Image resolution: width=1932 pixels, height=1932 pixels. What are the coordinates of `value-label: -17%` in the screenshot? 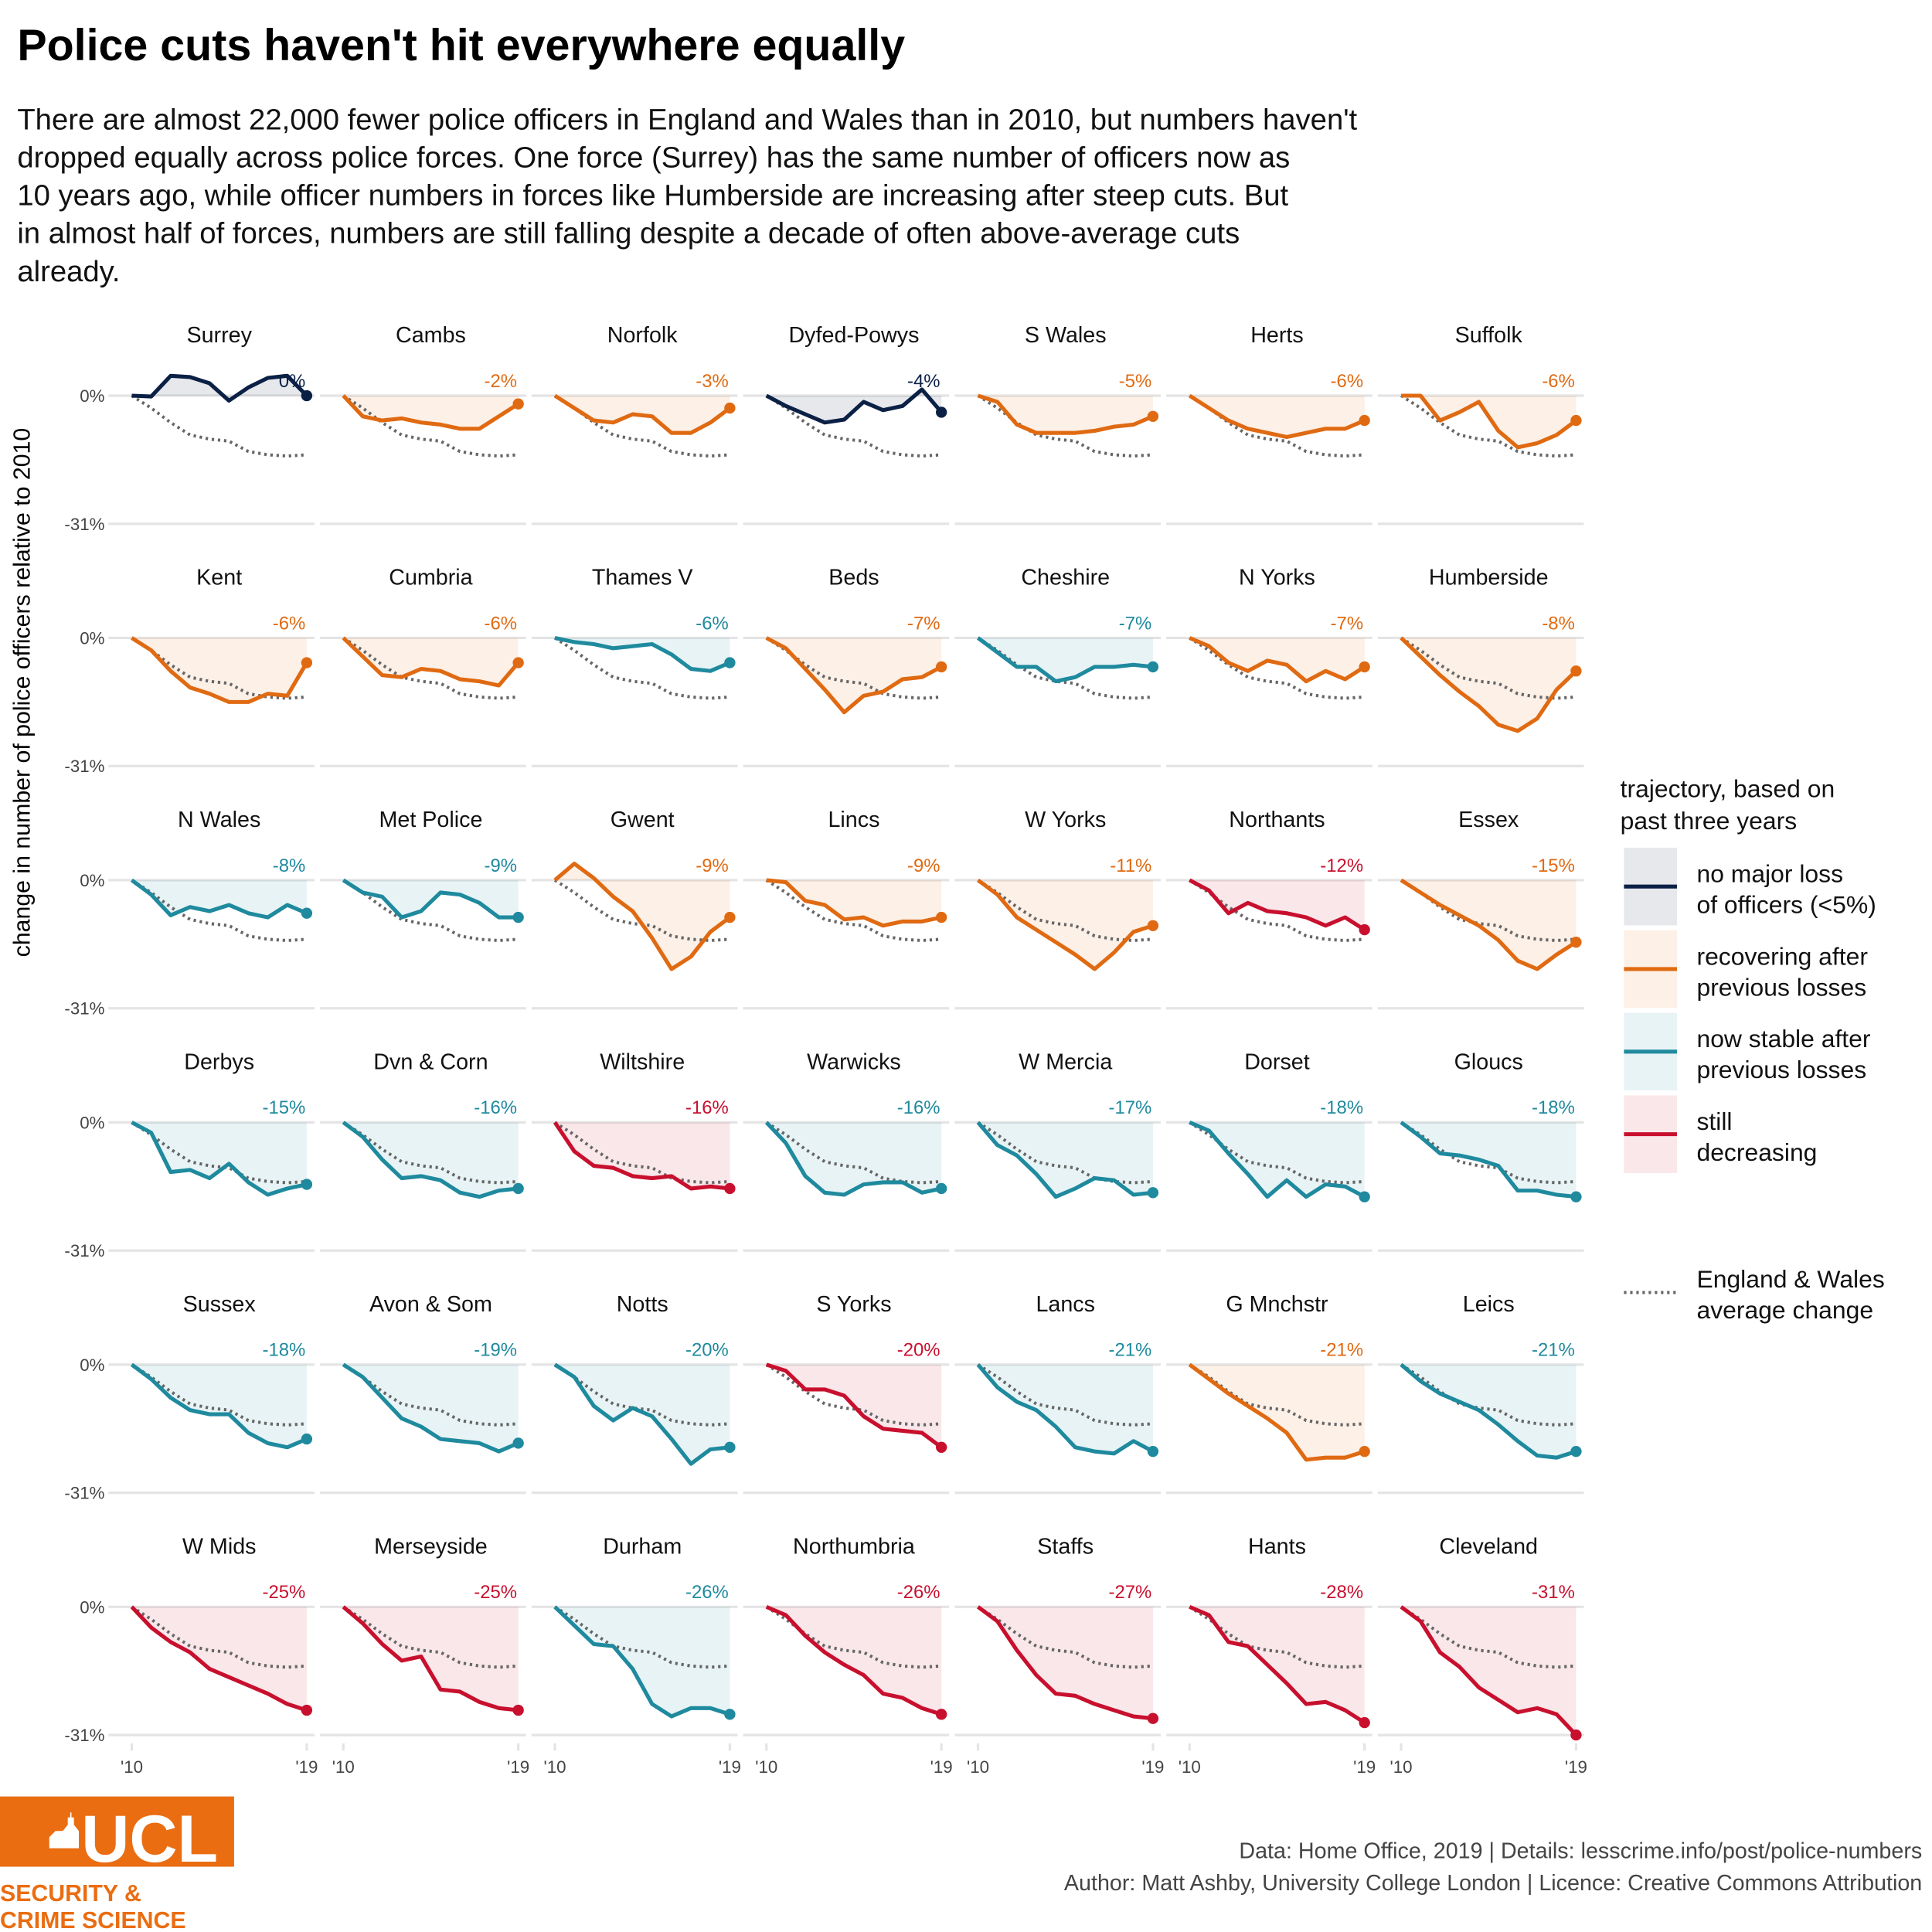 It's located at (1130, 1107).